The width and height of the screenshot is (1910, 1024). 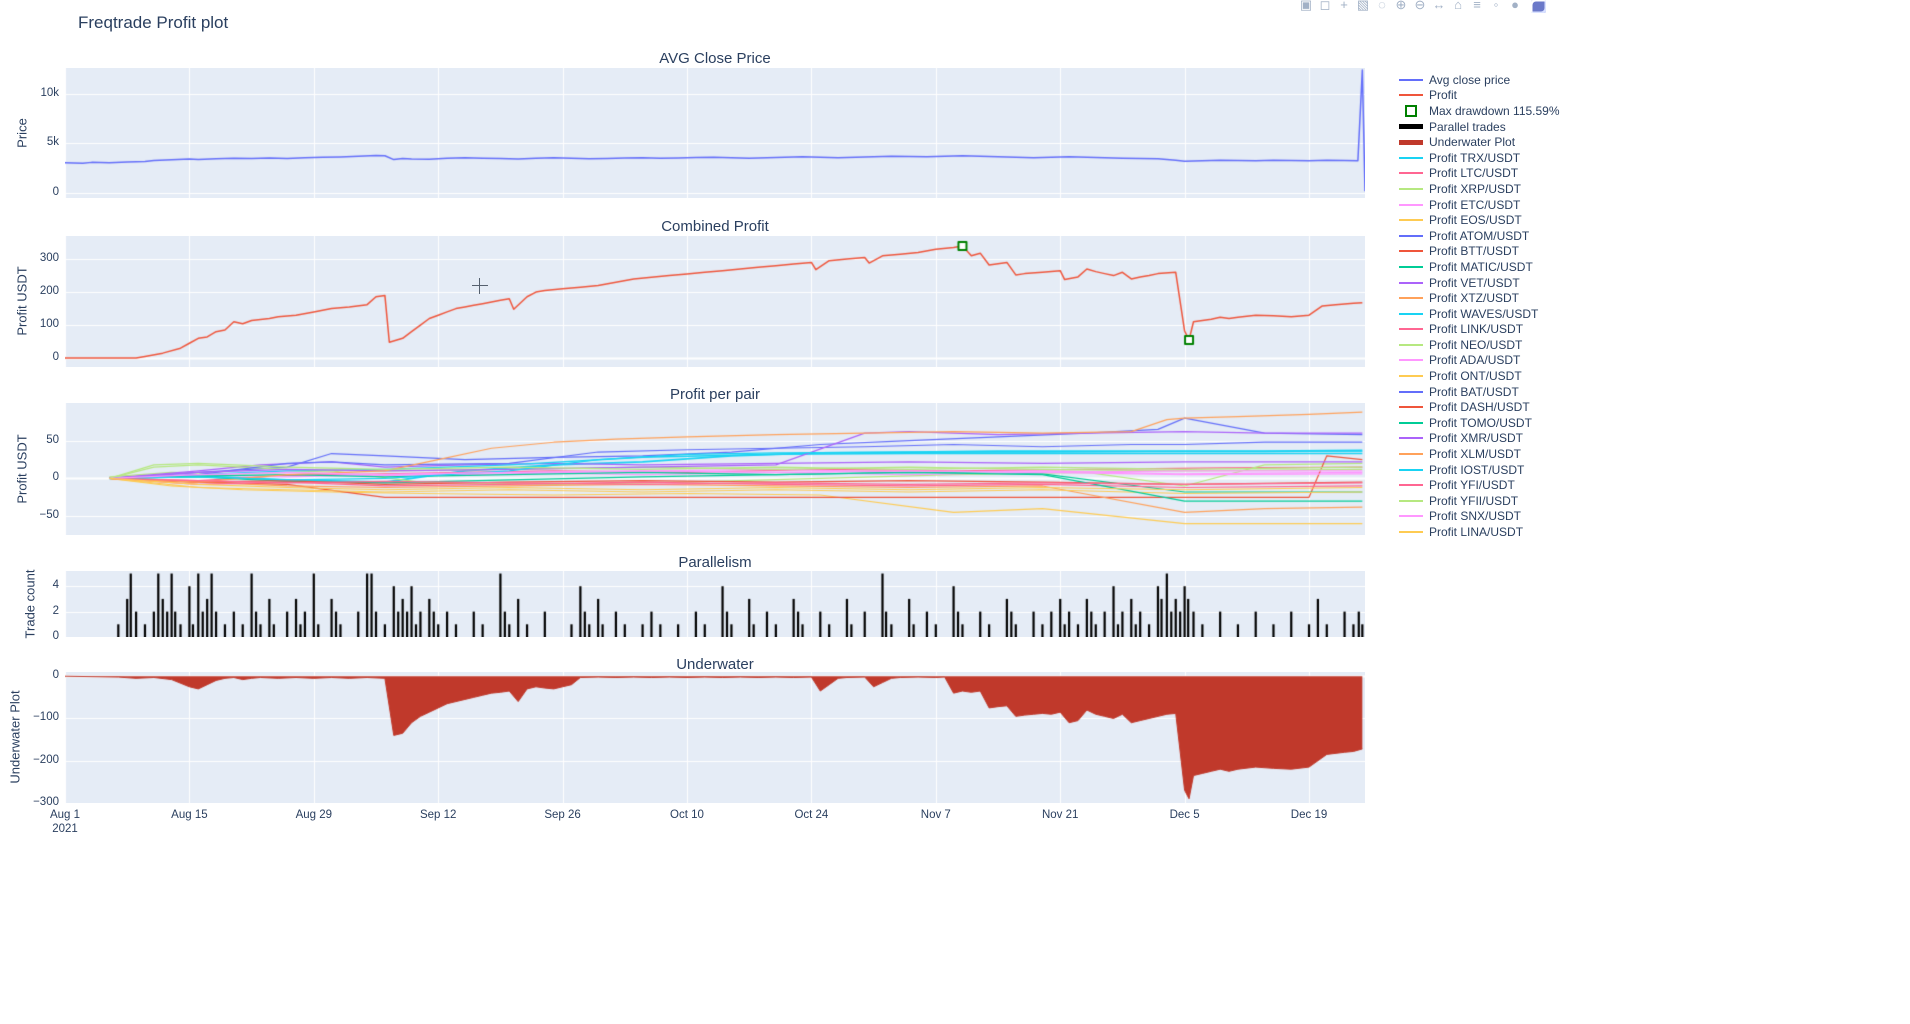 What do you see at coordinates (1439, 6) in the screenshot?
I see `autoscale-icon: ↔` at bounding box center [1439, 6].